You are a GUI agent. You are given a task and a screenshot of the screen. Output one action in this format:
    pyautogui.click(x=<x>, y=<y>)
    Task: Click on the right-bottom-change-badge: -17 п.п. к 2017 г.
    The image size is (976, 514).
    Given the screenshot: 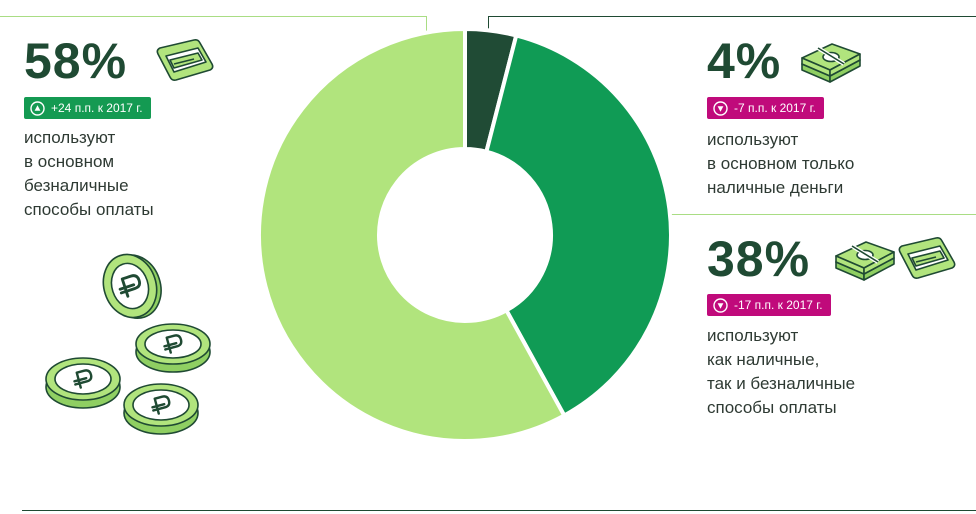 What is the action you would take?
    pyautogui.click(x=769, y=305)
    